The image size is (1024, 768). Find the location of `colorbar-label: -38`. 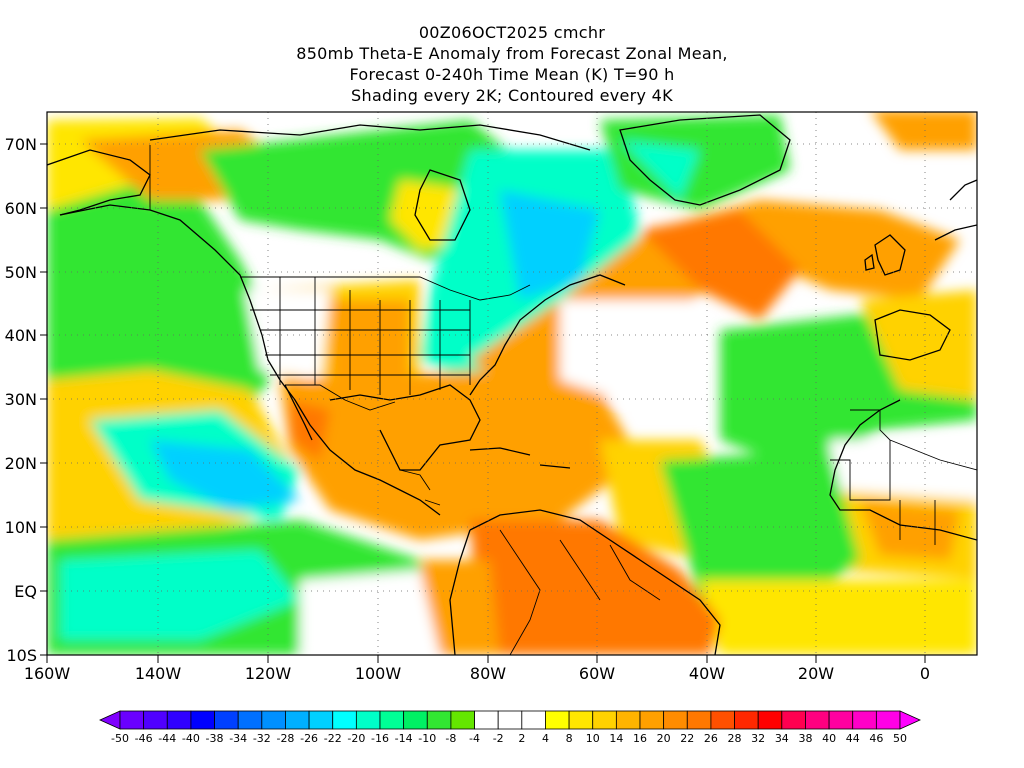

colorbar-label: -38 is located at coordinates (215, 738).